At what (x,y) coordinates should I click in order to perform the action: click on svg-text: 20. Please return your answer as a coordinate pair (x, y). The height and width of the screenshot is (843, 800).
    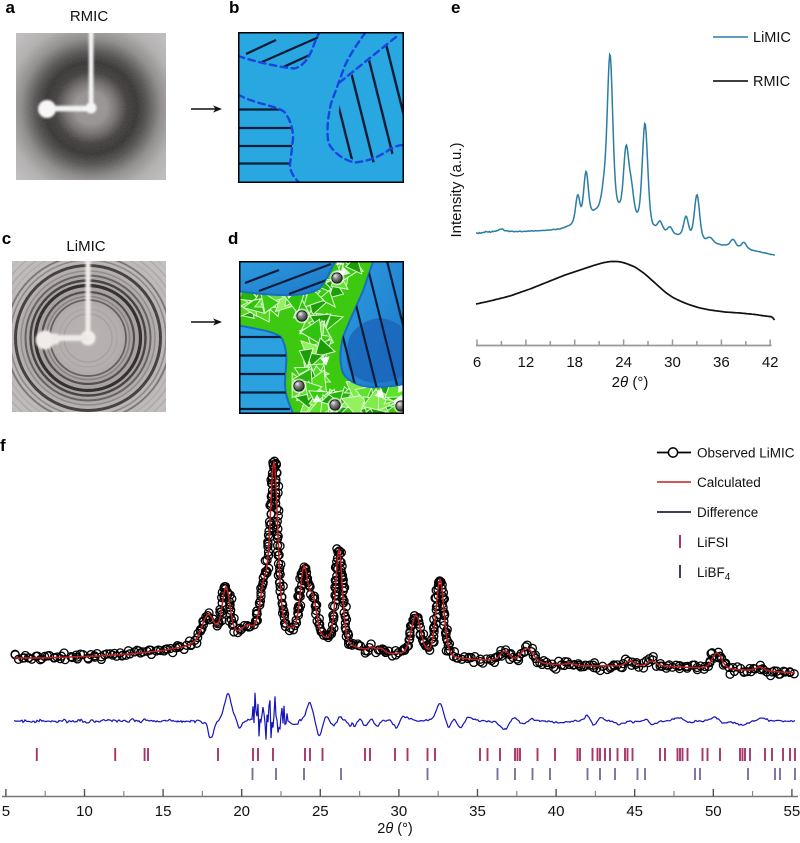
    Looking at the image, I should click on (241, 811).